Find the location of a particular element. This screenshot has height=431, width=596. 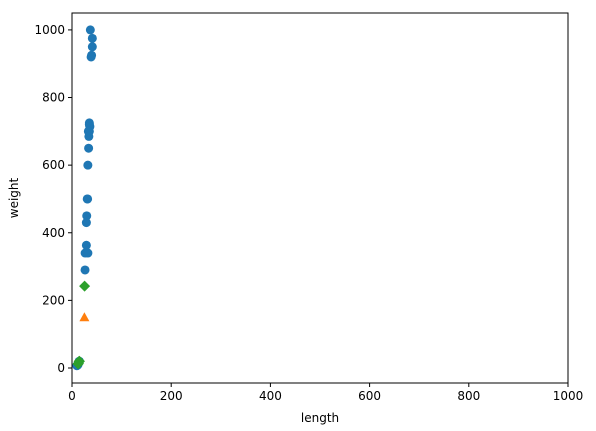

y-tick-label: 600 is located at coordinates (53, 165).